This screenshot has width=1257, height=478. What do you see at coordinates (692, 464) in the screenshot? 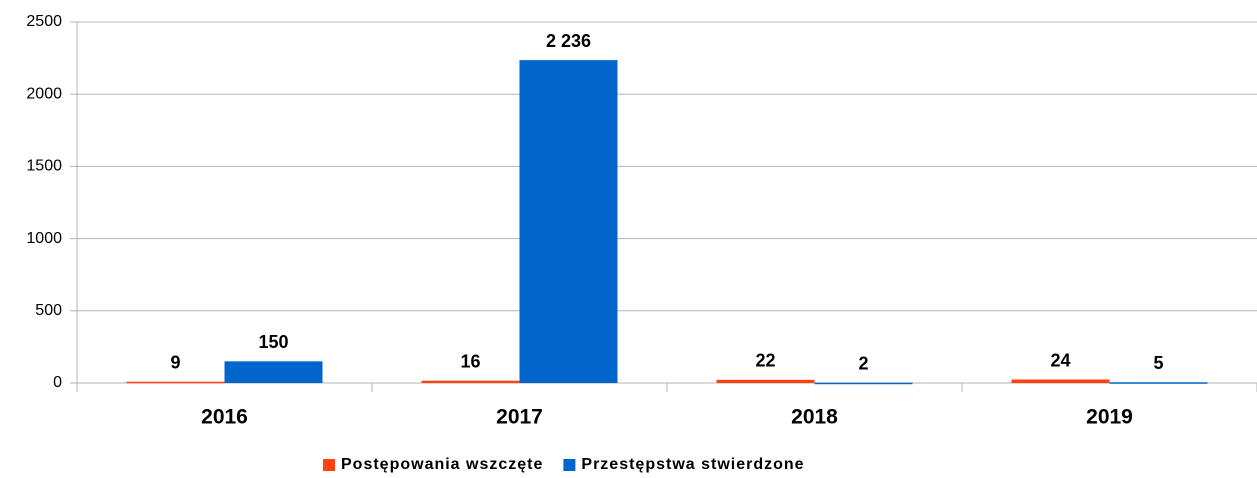
I see `legend-label: Przestępstwa stwierdzone` at bounding box center [692, 464].